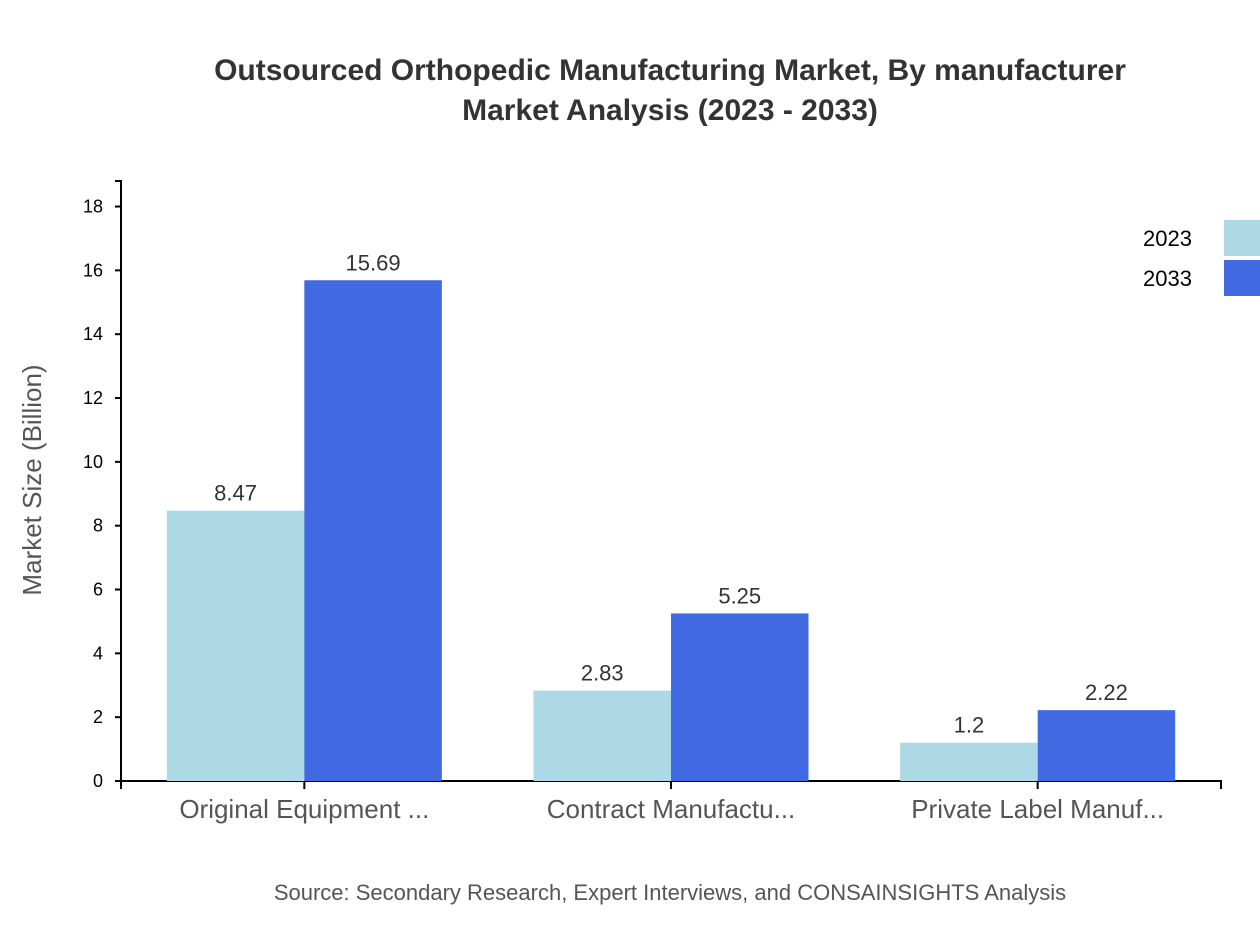 The image size is (1260, 925). What do you see at coordinates (602, 673) in the screenshot?
I see `data-label: 2.83` at bounding box center [602, 673].